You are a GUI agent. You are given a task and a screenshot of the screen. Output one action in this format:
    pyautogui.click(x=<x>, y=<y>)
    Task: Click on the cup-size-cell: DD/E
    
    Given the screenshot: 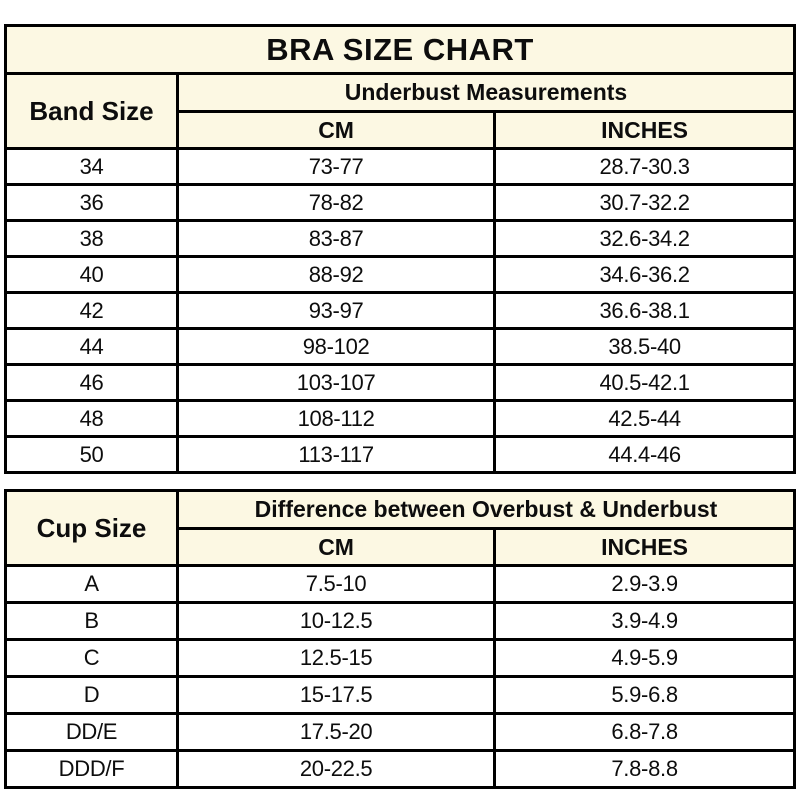 What is the action you would take?
    pyautogui.click(x=91, y=732)
    